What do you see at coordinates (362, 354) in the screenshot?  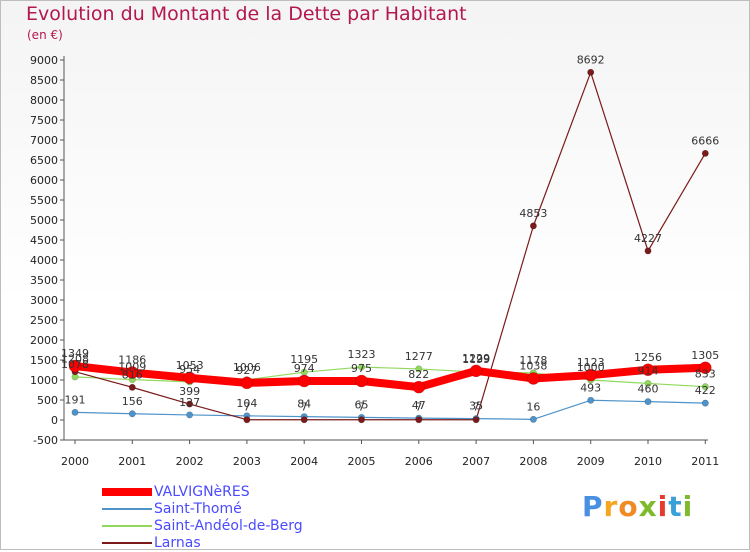 I see `data-label-saint-ande-ol-de-berg: 1323` at bounding box center [362, 354].